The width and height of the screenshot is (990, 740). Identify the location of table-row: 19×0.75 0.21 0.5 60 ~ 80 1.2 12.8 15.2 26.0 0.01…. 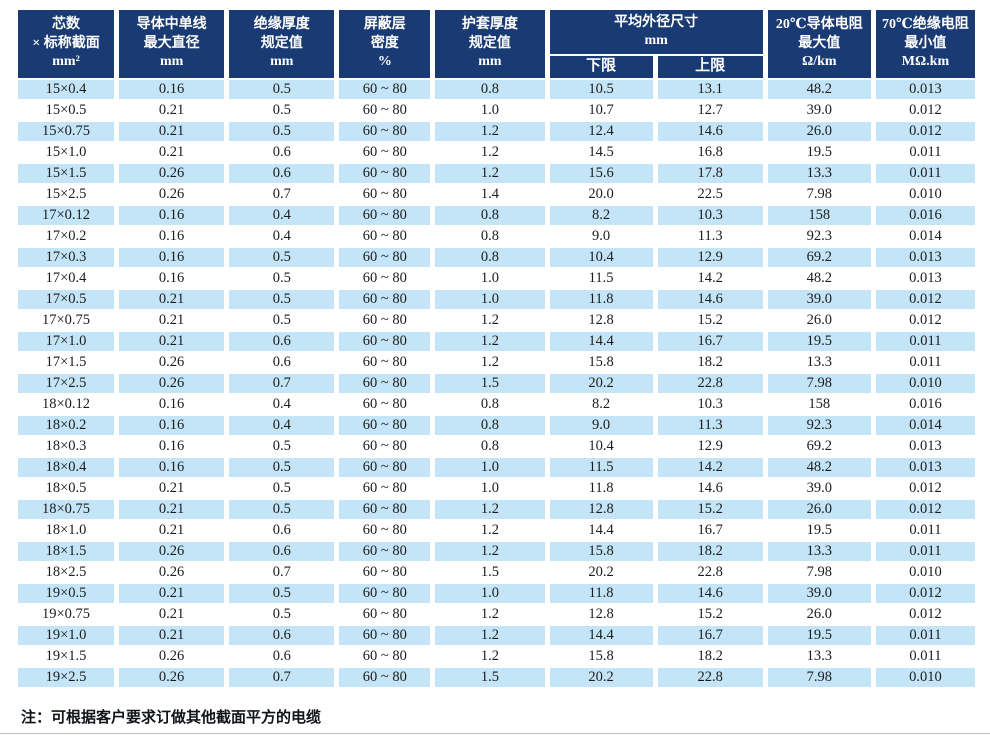
(496, 614).